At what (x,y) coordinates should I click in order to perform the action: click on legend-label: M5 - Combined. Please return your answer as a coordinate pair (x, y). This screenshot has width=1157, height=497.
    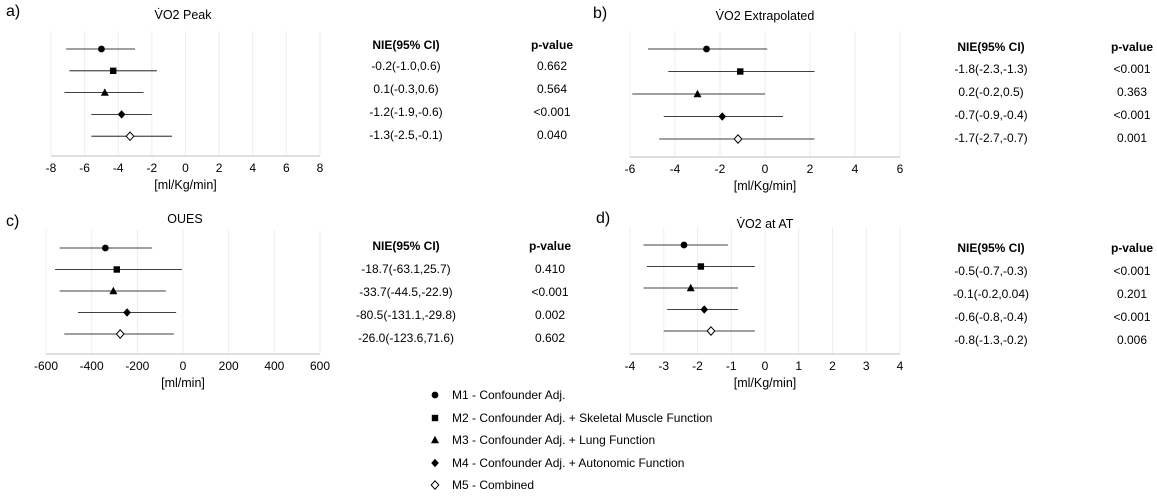
    Looking at the image, I should click on (493, 485).